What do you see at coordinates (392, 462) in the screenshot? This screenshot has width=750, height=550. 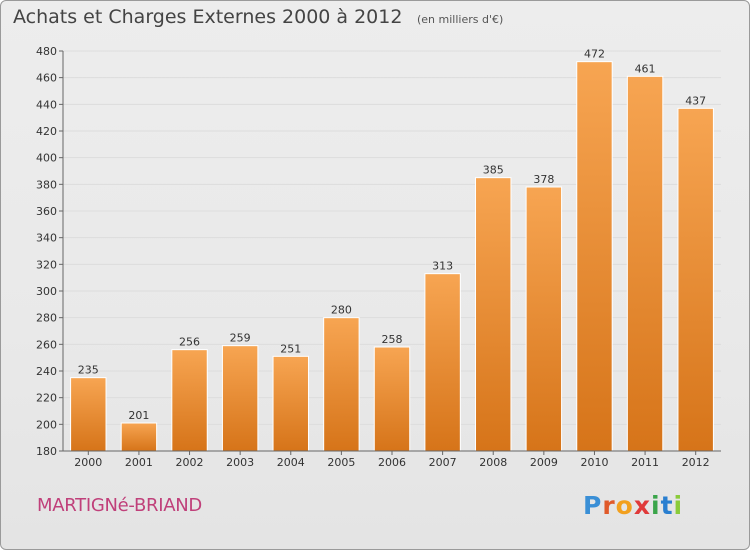 I see `x-tick-label: 2006` at bounding box center [392, 462].